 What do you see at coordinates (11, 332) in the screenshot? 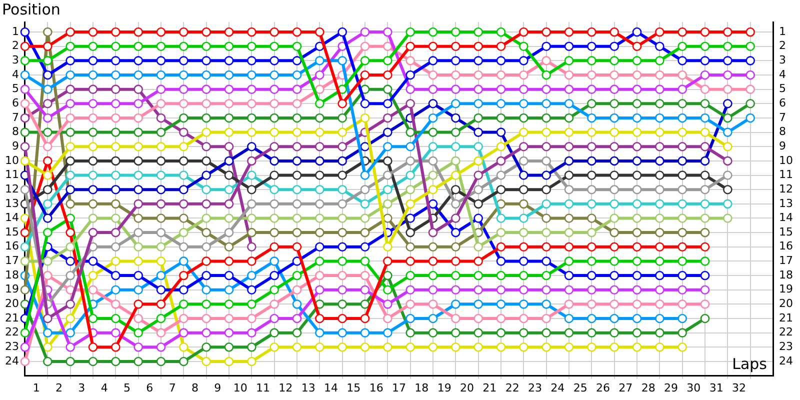
I see `y-tick-label: 22` at bounding box center [11, 332].